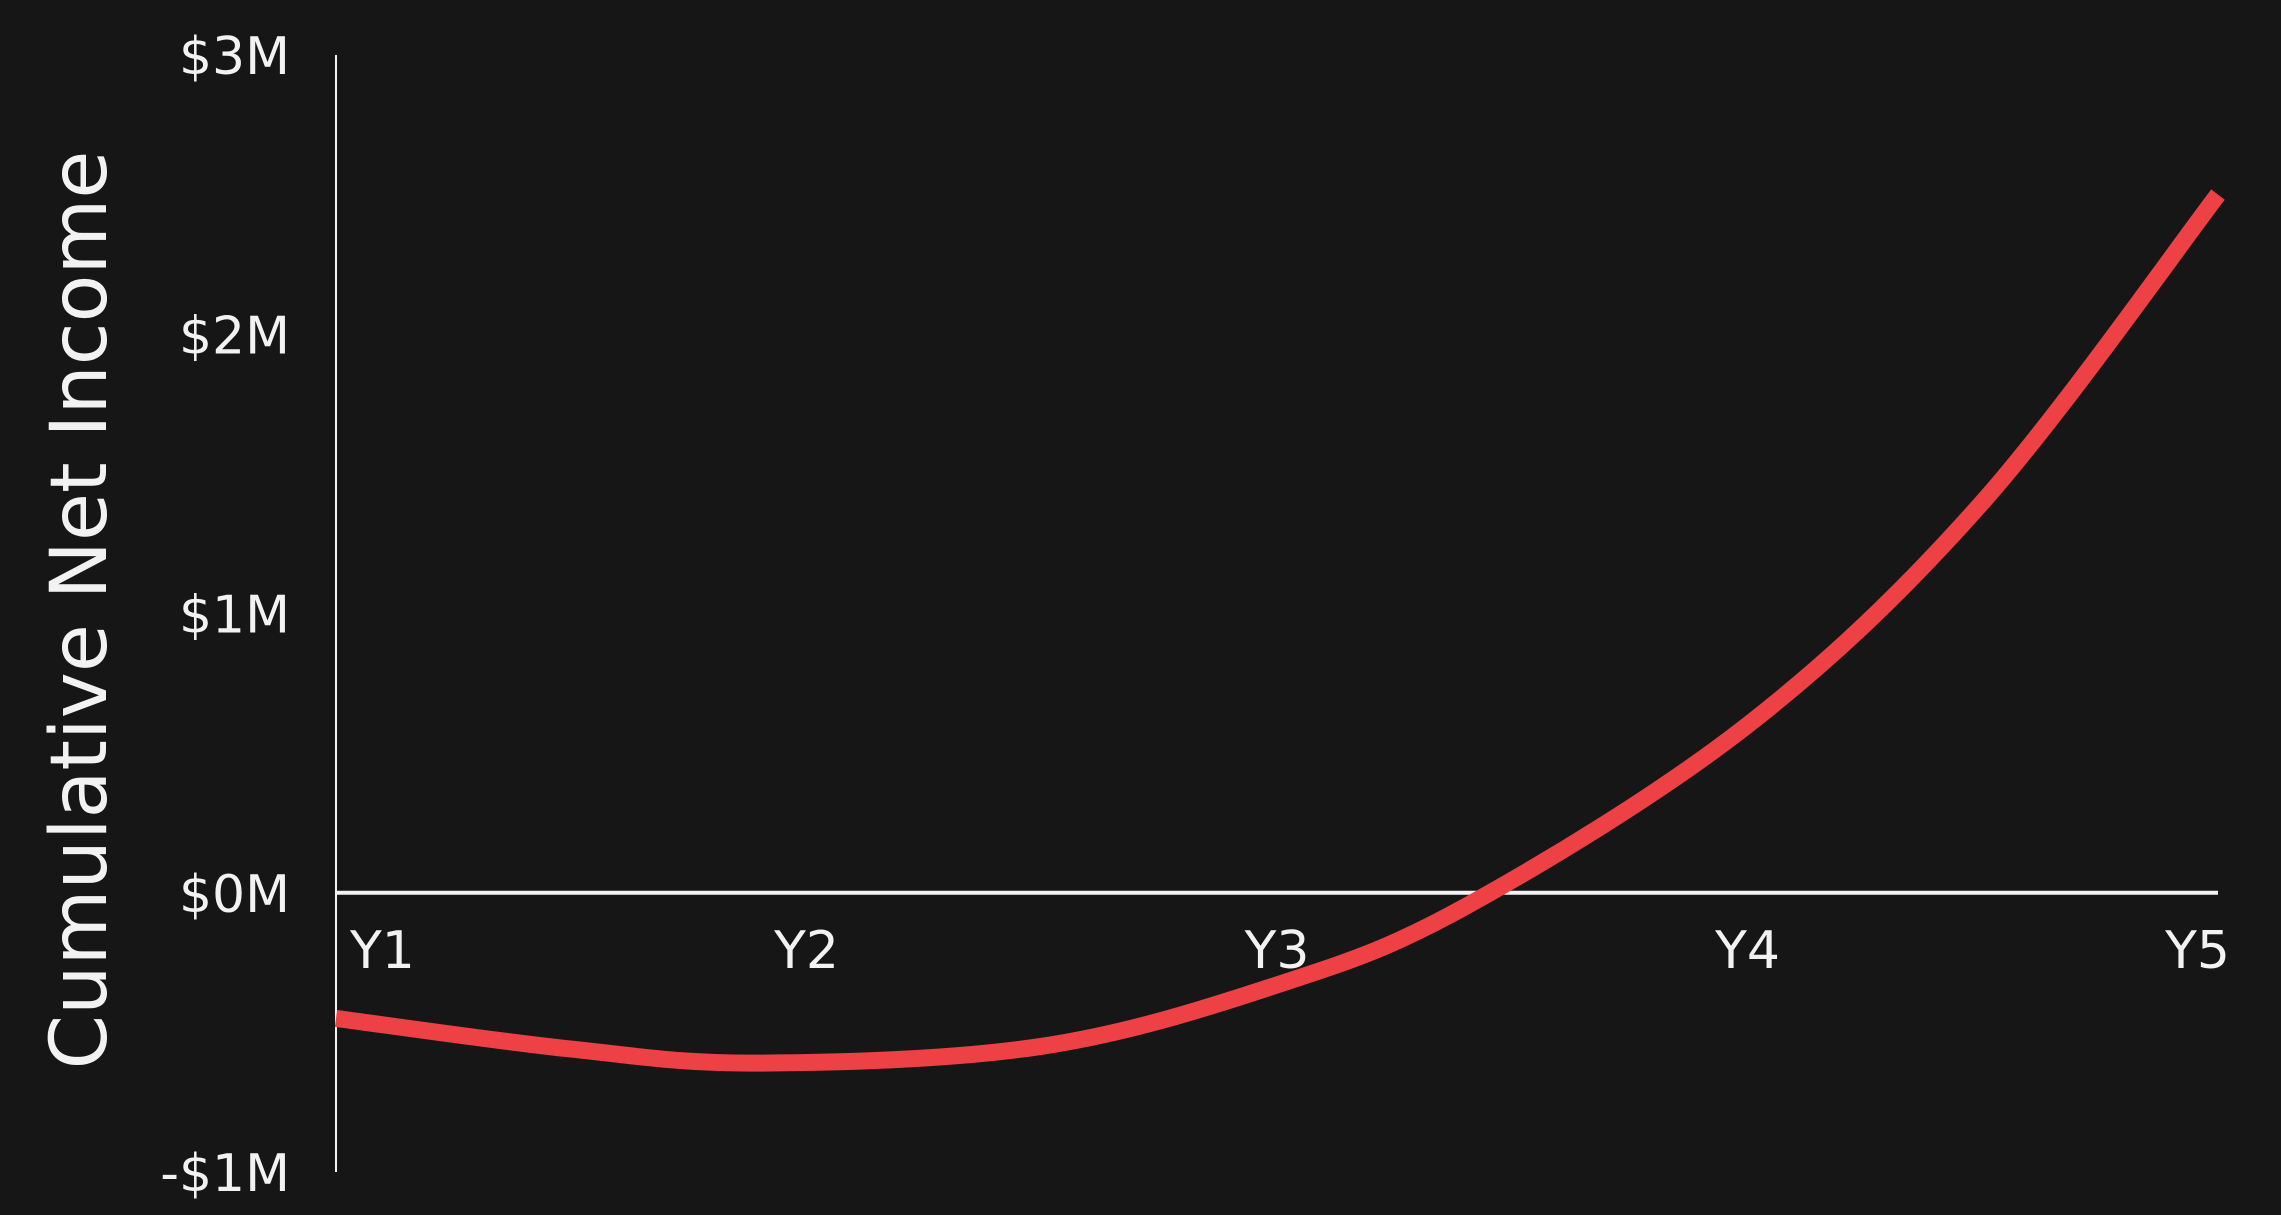 This screenshot has width=2281, height=1215. I want to click on y-tick-label: $2M, so click(234, 336).